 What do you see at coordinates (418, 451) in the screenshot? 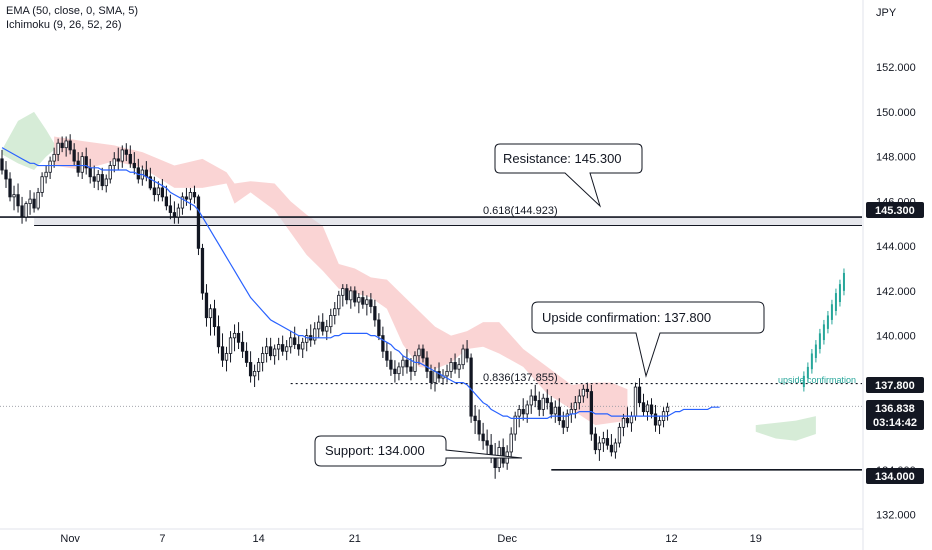
I see `support-callout: Support: 134.000` at bounding box center [418, 451].